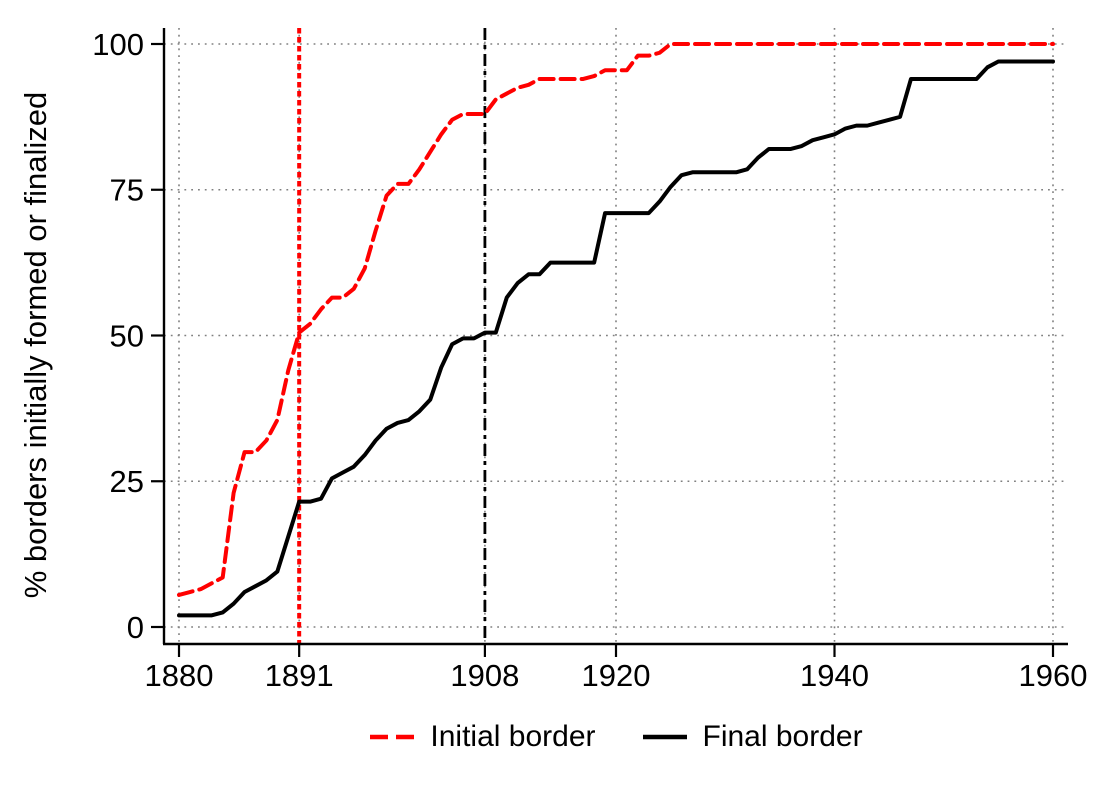  What do you see at coordinates (35, 345) in the screenshot?
I see `y-axis-title: % borders initially formed or finalized` at bounding box center [35, 345].